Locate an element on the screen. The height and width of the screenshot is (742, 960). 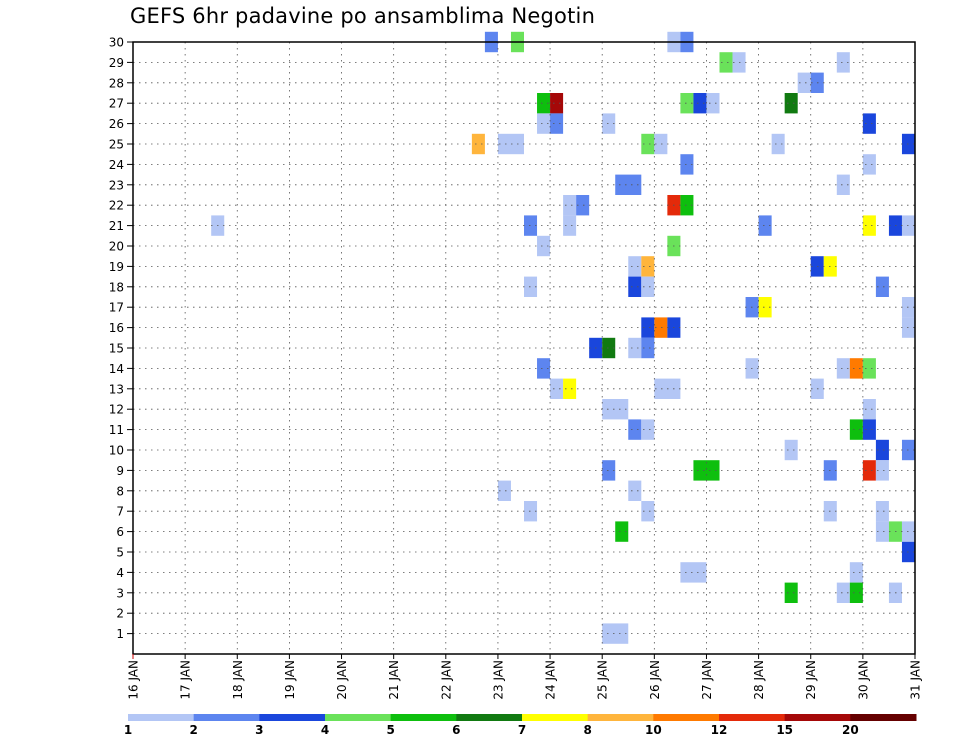
y-tick-9: 9 is located at coordinates (120, 471).